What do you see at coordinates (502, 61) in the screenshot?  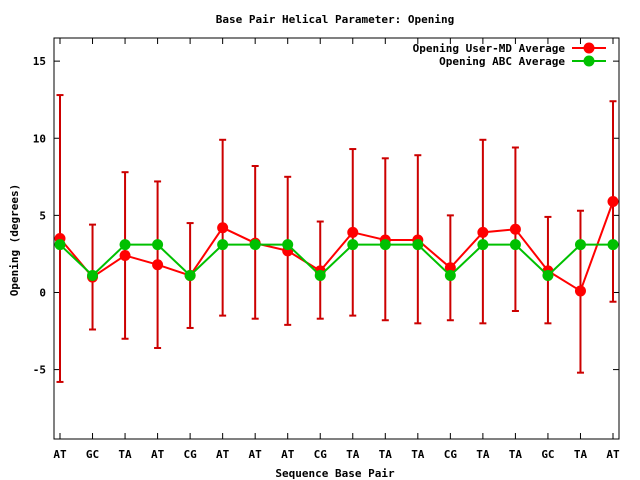 I see `legend-label: Opening ABC Average` at bounding box center [502, 61].